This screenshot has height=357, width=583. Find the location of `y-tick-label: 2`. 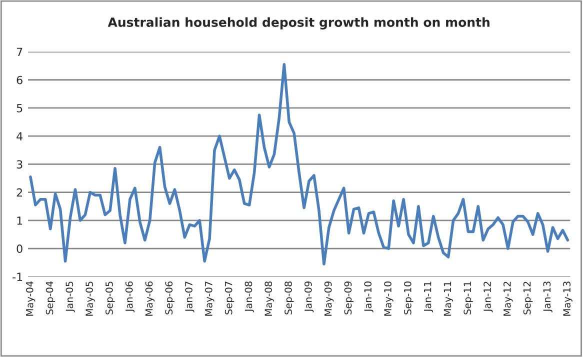

y-tick-label: 2 is located at coordinates (19, 192).